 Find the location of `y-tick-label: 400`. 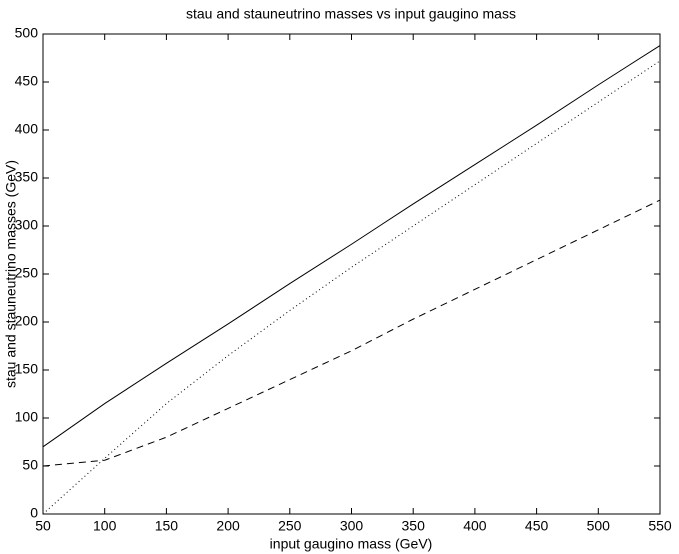

y-tick-label: 400 is located at coordinates (27, 129).